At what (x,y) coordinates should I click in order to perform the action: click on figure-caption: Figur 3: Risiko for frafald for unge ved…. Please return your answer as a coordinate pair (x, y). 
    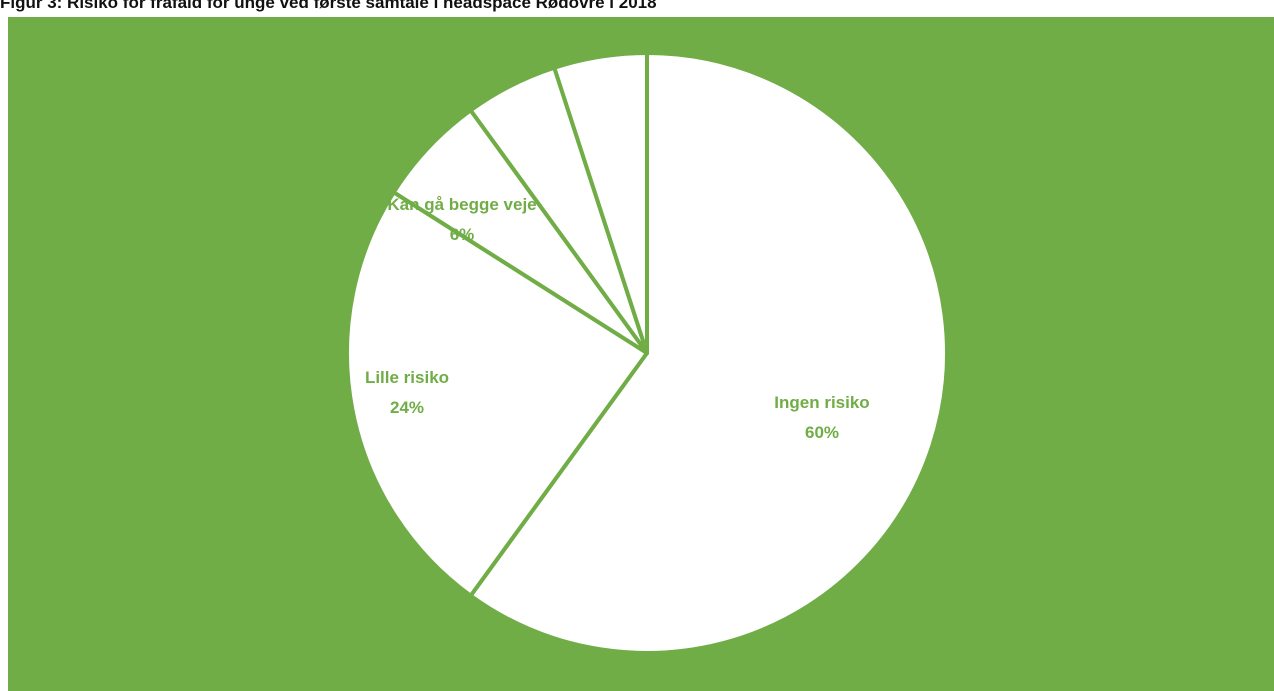
    Looking at the image, I should click on (328, 6).